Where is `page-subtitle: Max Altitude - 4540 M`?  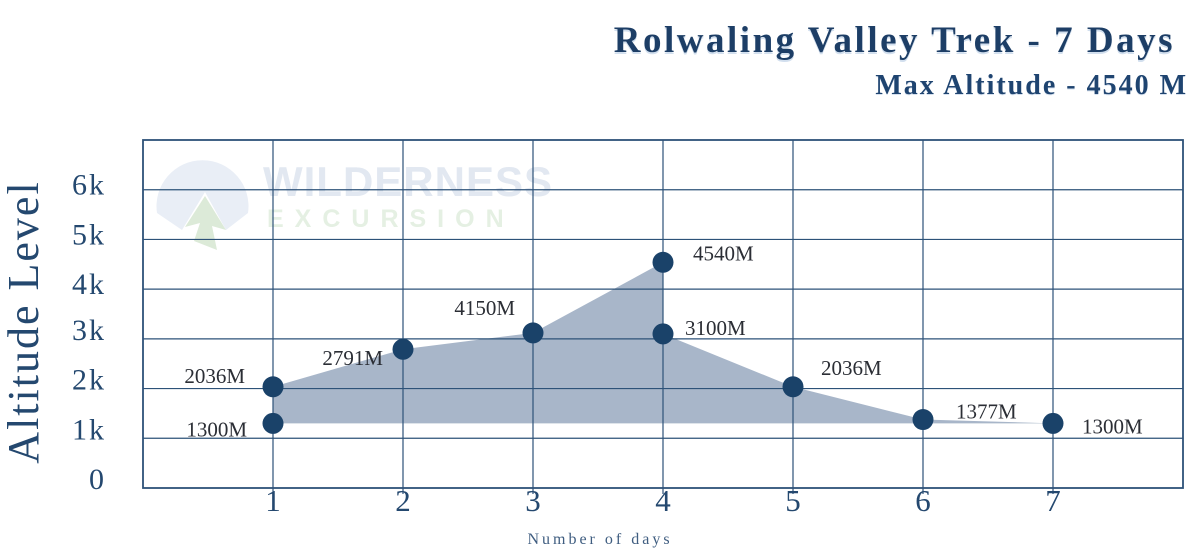 page-subtitle: Max Altitude - 4540 M is located at coordinates (1031, 85).